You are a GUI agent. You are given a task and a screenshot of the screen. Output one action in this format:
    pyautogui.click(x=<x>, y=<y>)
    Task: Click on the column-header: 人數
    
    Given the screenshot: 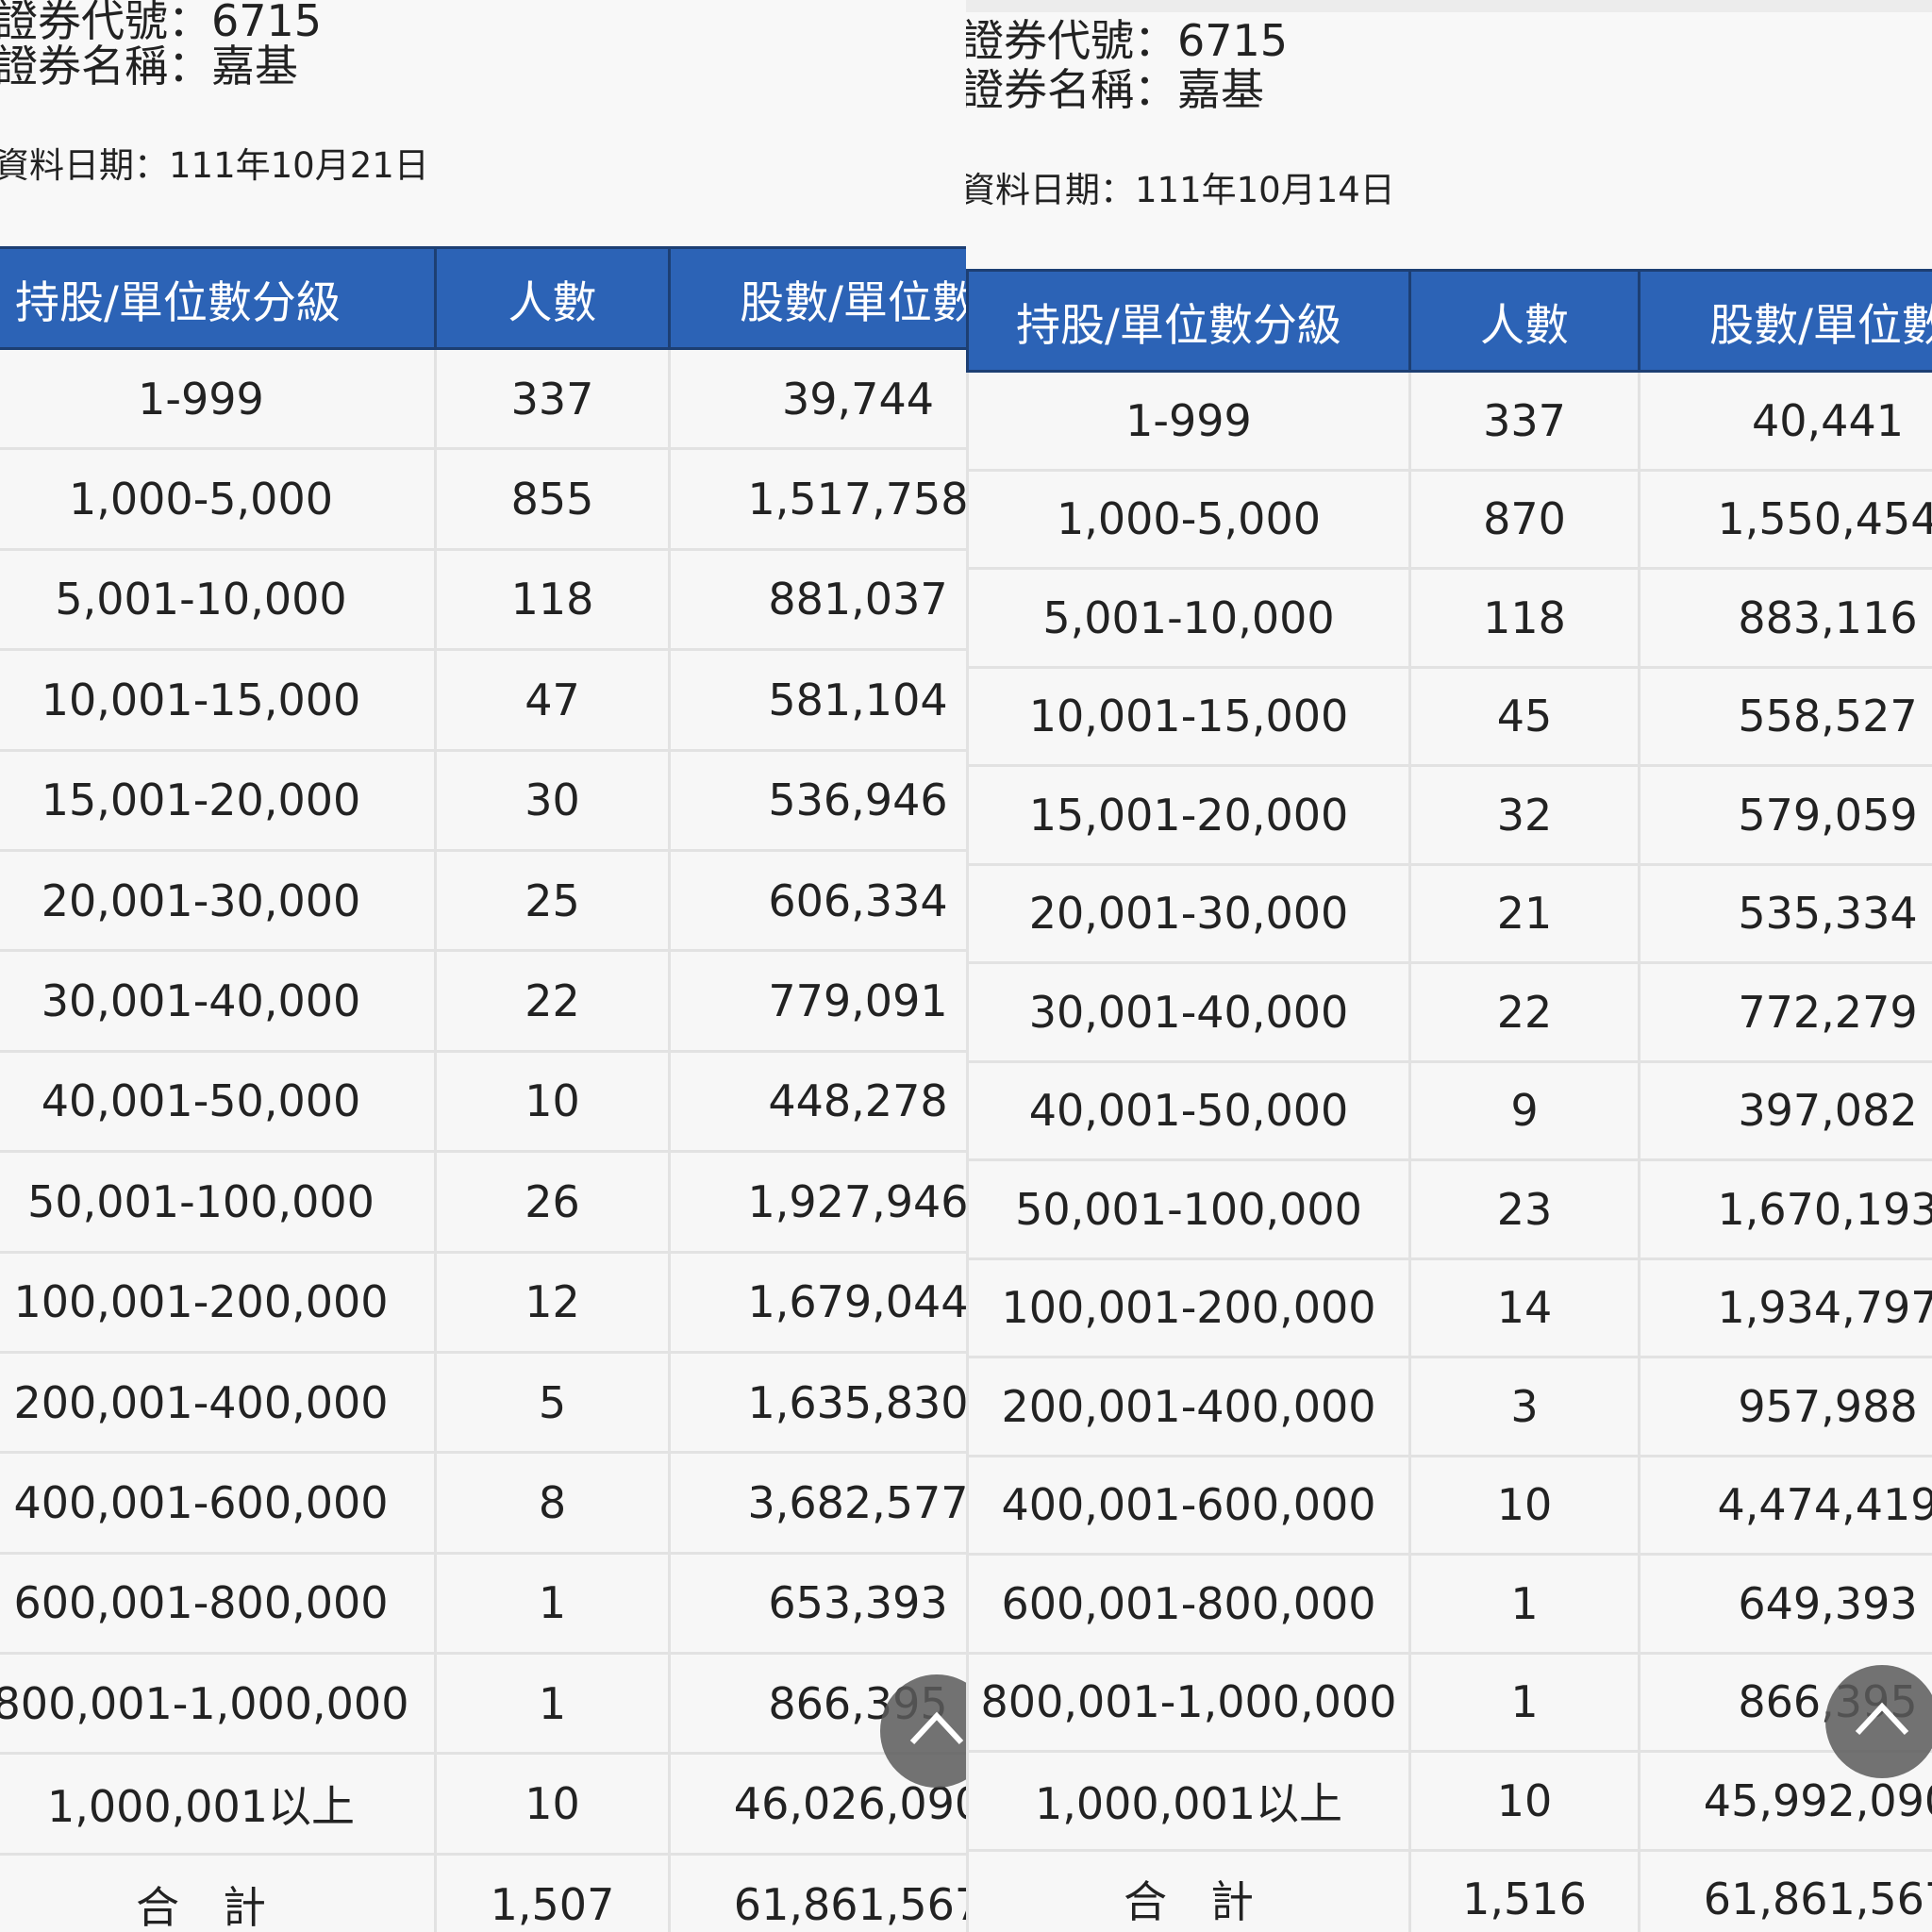 What is the action you would take?
    pyautogui.click(x=1525, y=321)
    